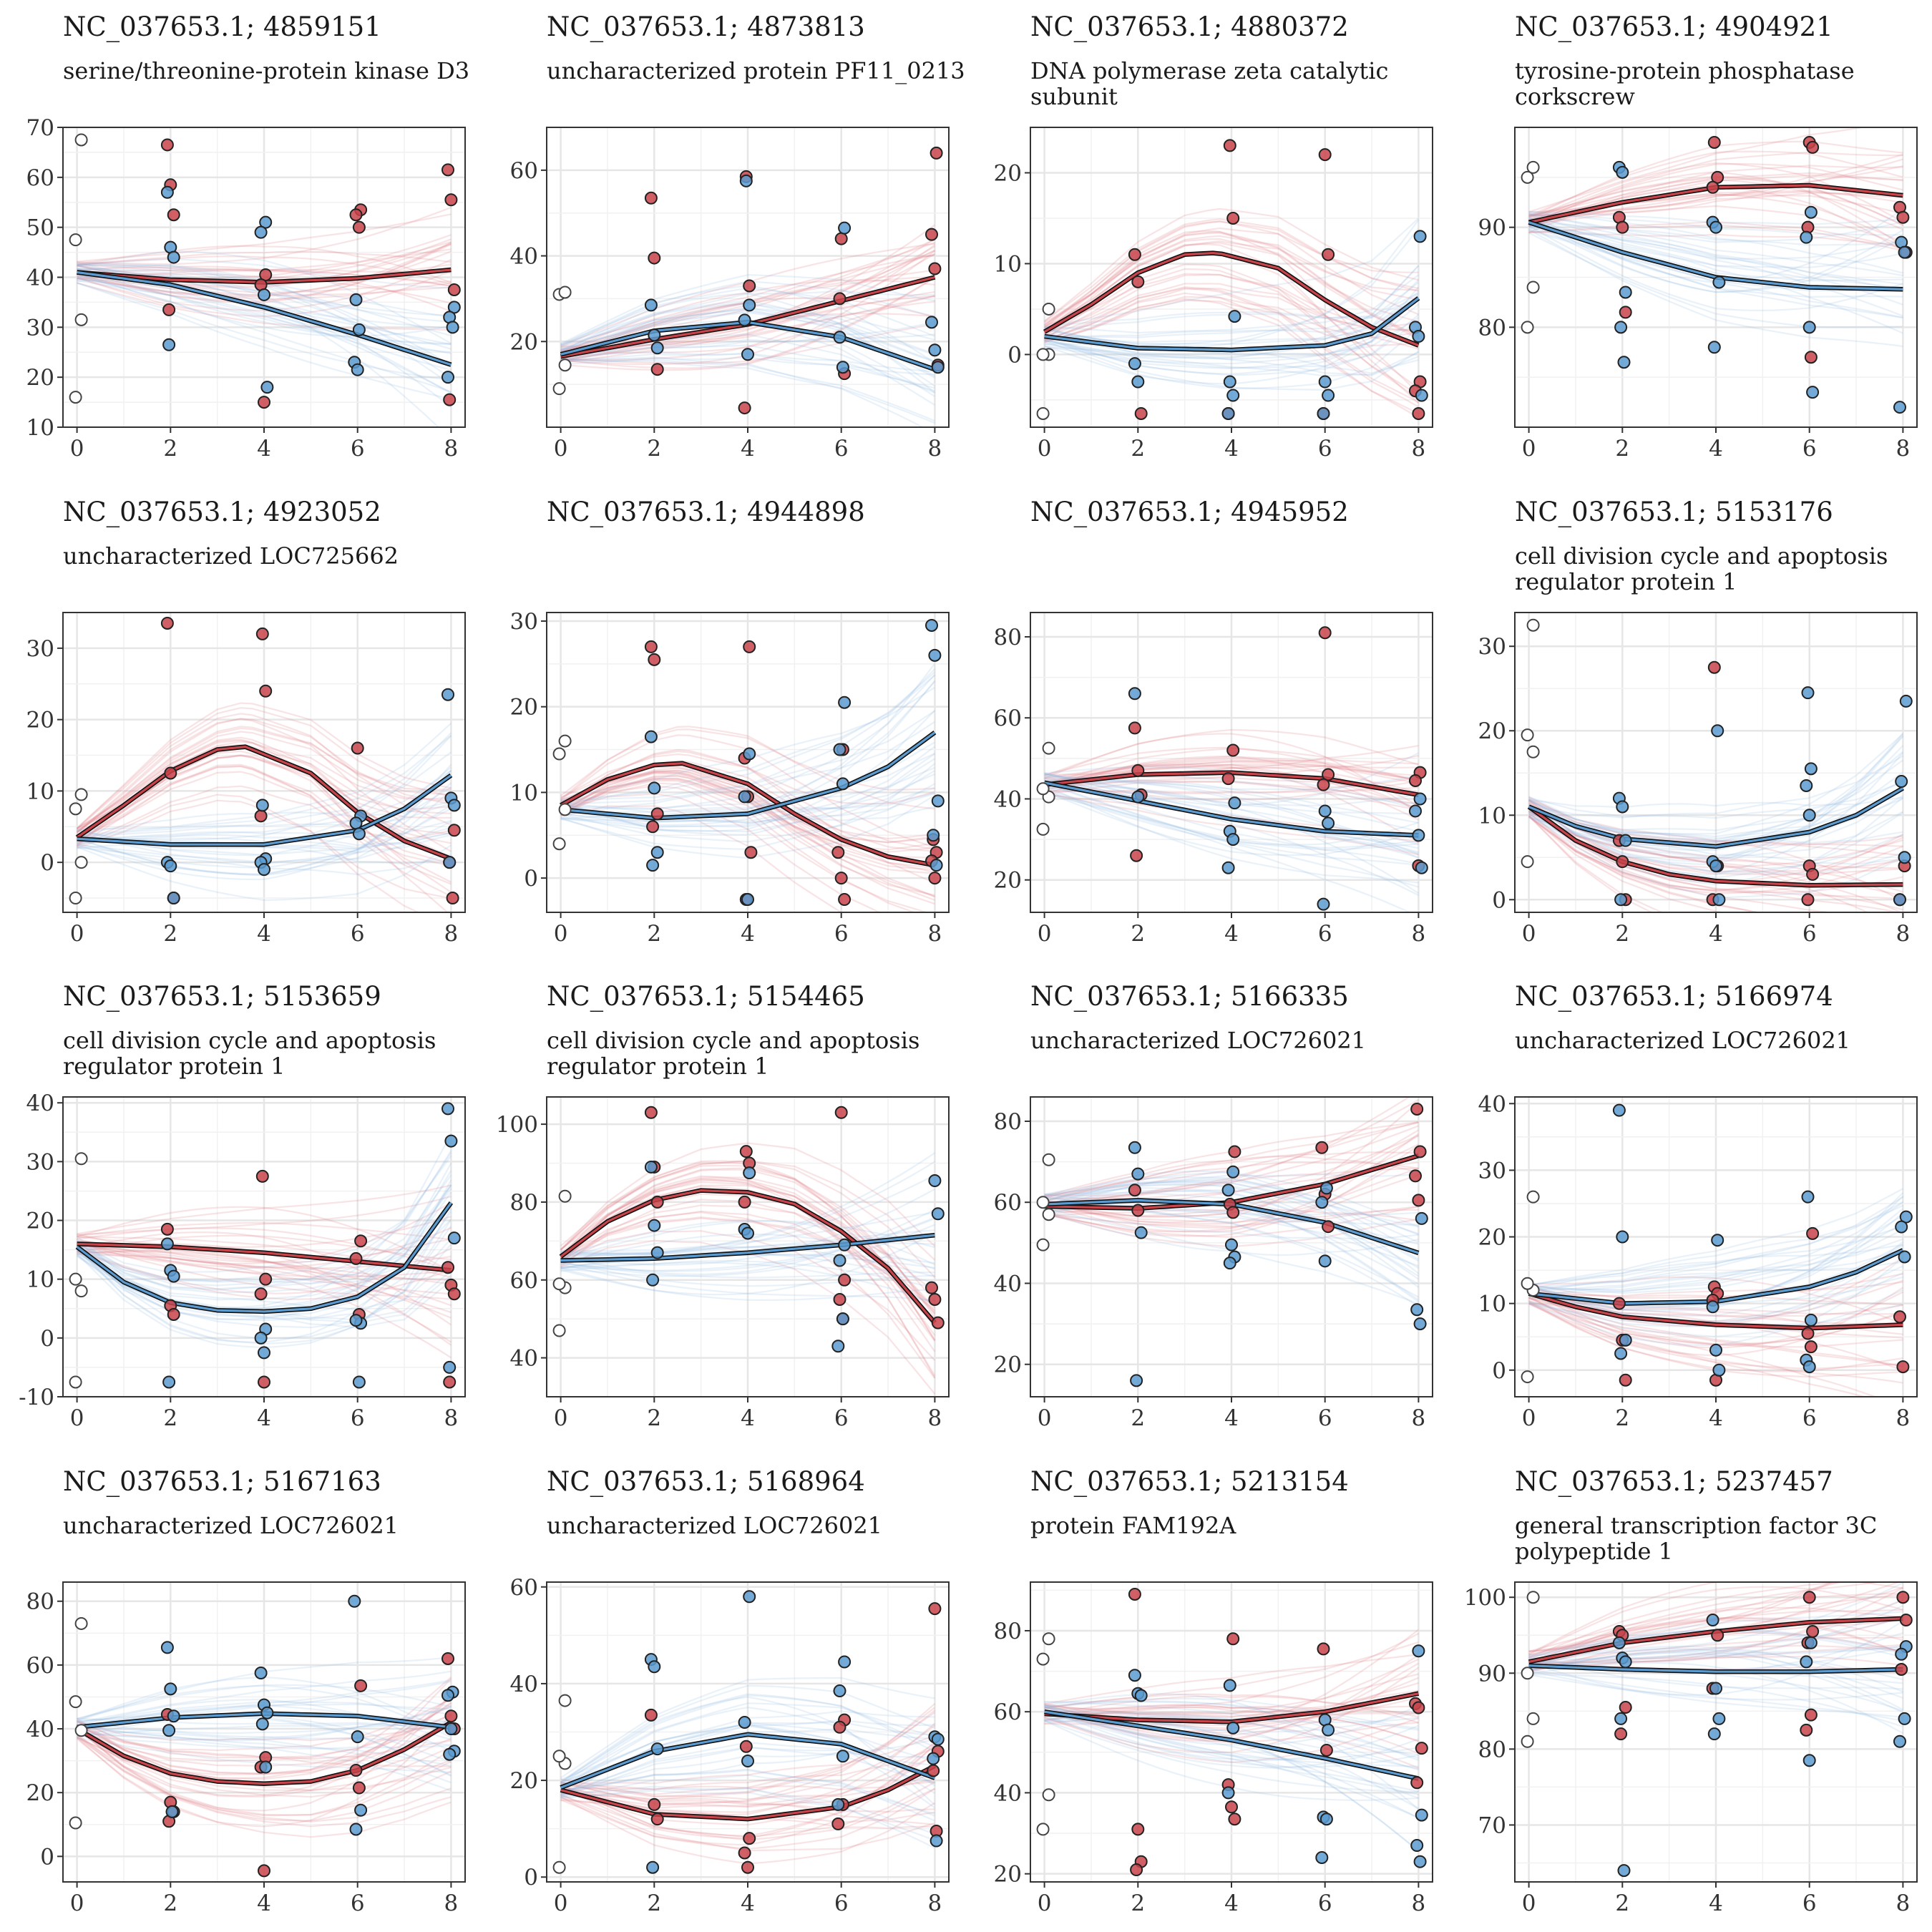 The width and height of the screenshot is (1932, 1932). I want to click on y-tick-label: 80, so click(40, 1602).